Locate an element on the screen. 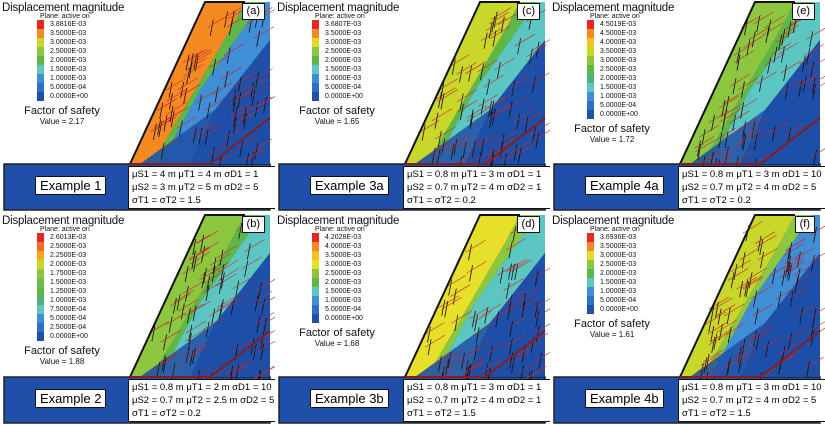 The width and height of the screenshot is (825, 426). legend-entry: 1.5000E-03 is located at coordinates (635, 282).